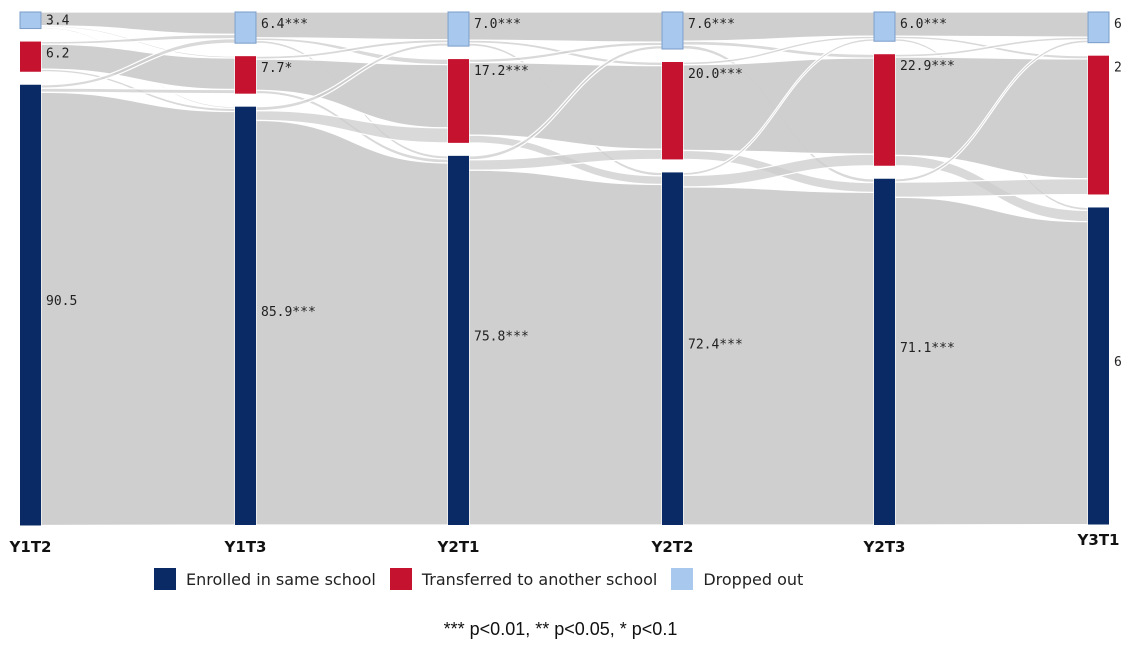 This screenshot has width=1121, height=647. Describe the element at coordinates (884, 110) in the screenshot. I see `node-Y2T3-transferred` at that location.